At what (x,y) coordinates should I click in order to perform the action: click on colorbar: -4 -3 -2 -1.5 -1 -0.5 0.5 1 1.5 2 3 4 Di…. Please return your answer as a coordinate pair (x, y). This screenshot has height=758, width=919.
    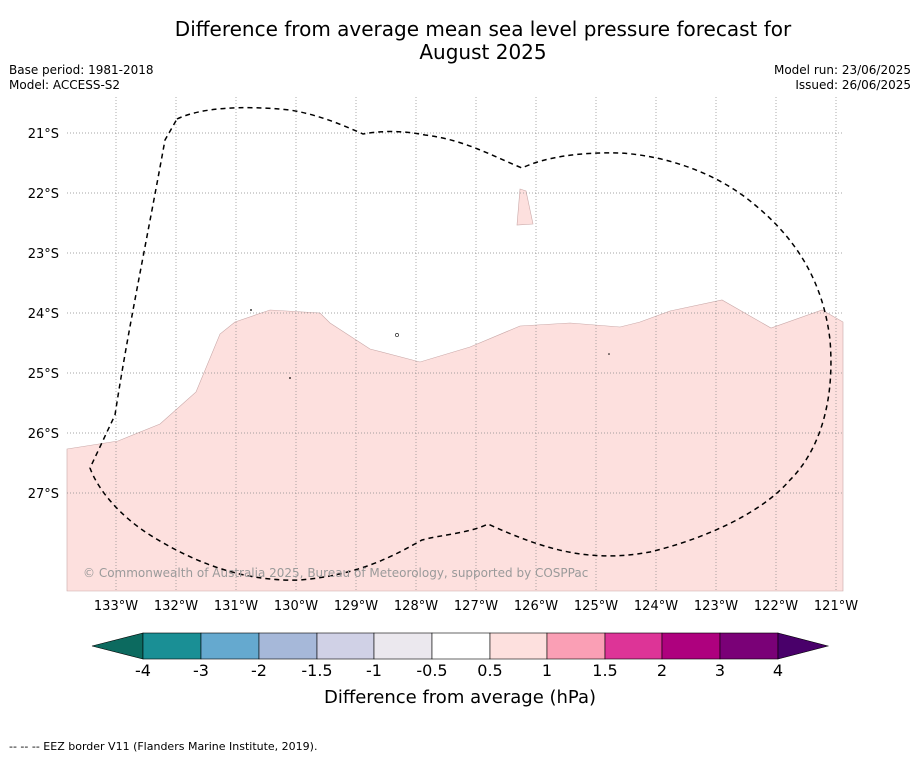
    Looking at the image, I should click on (460, 670).